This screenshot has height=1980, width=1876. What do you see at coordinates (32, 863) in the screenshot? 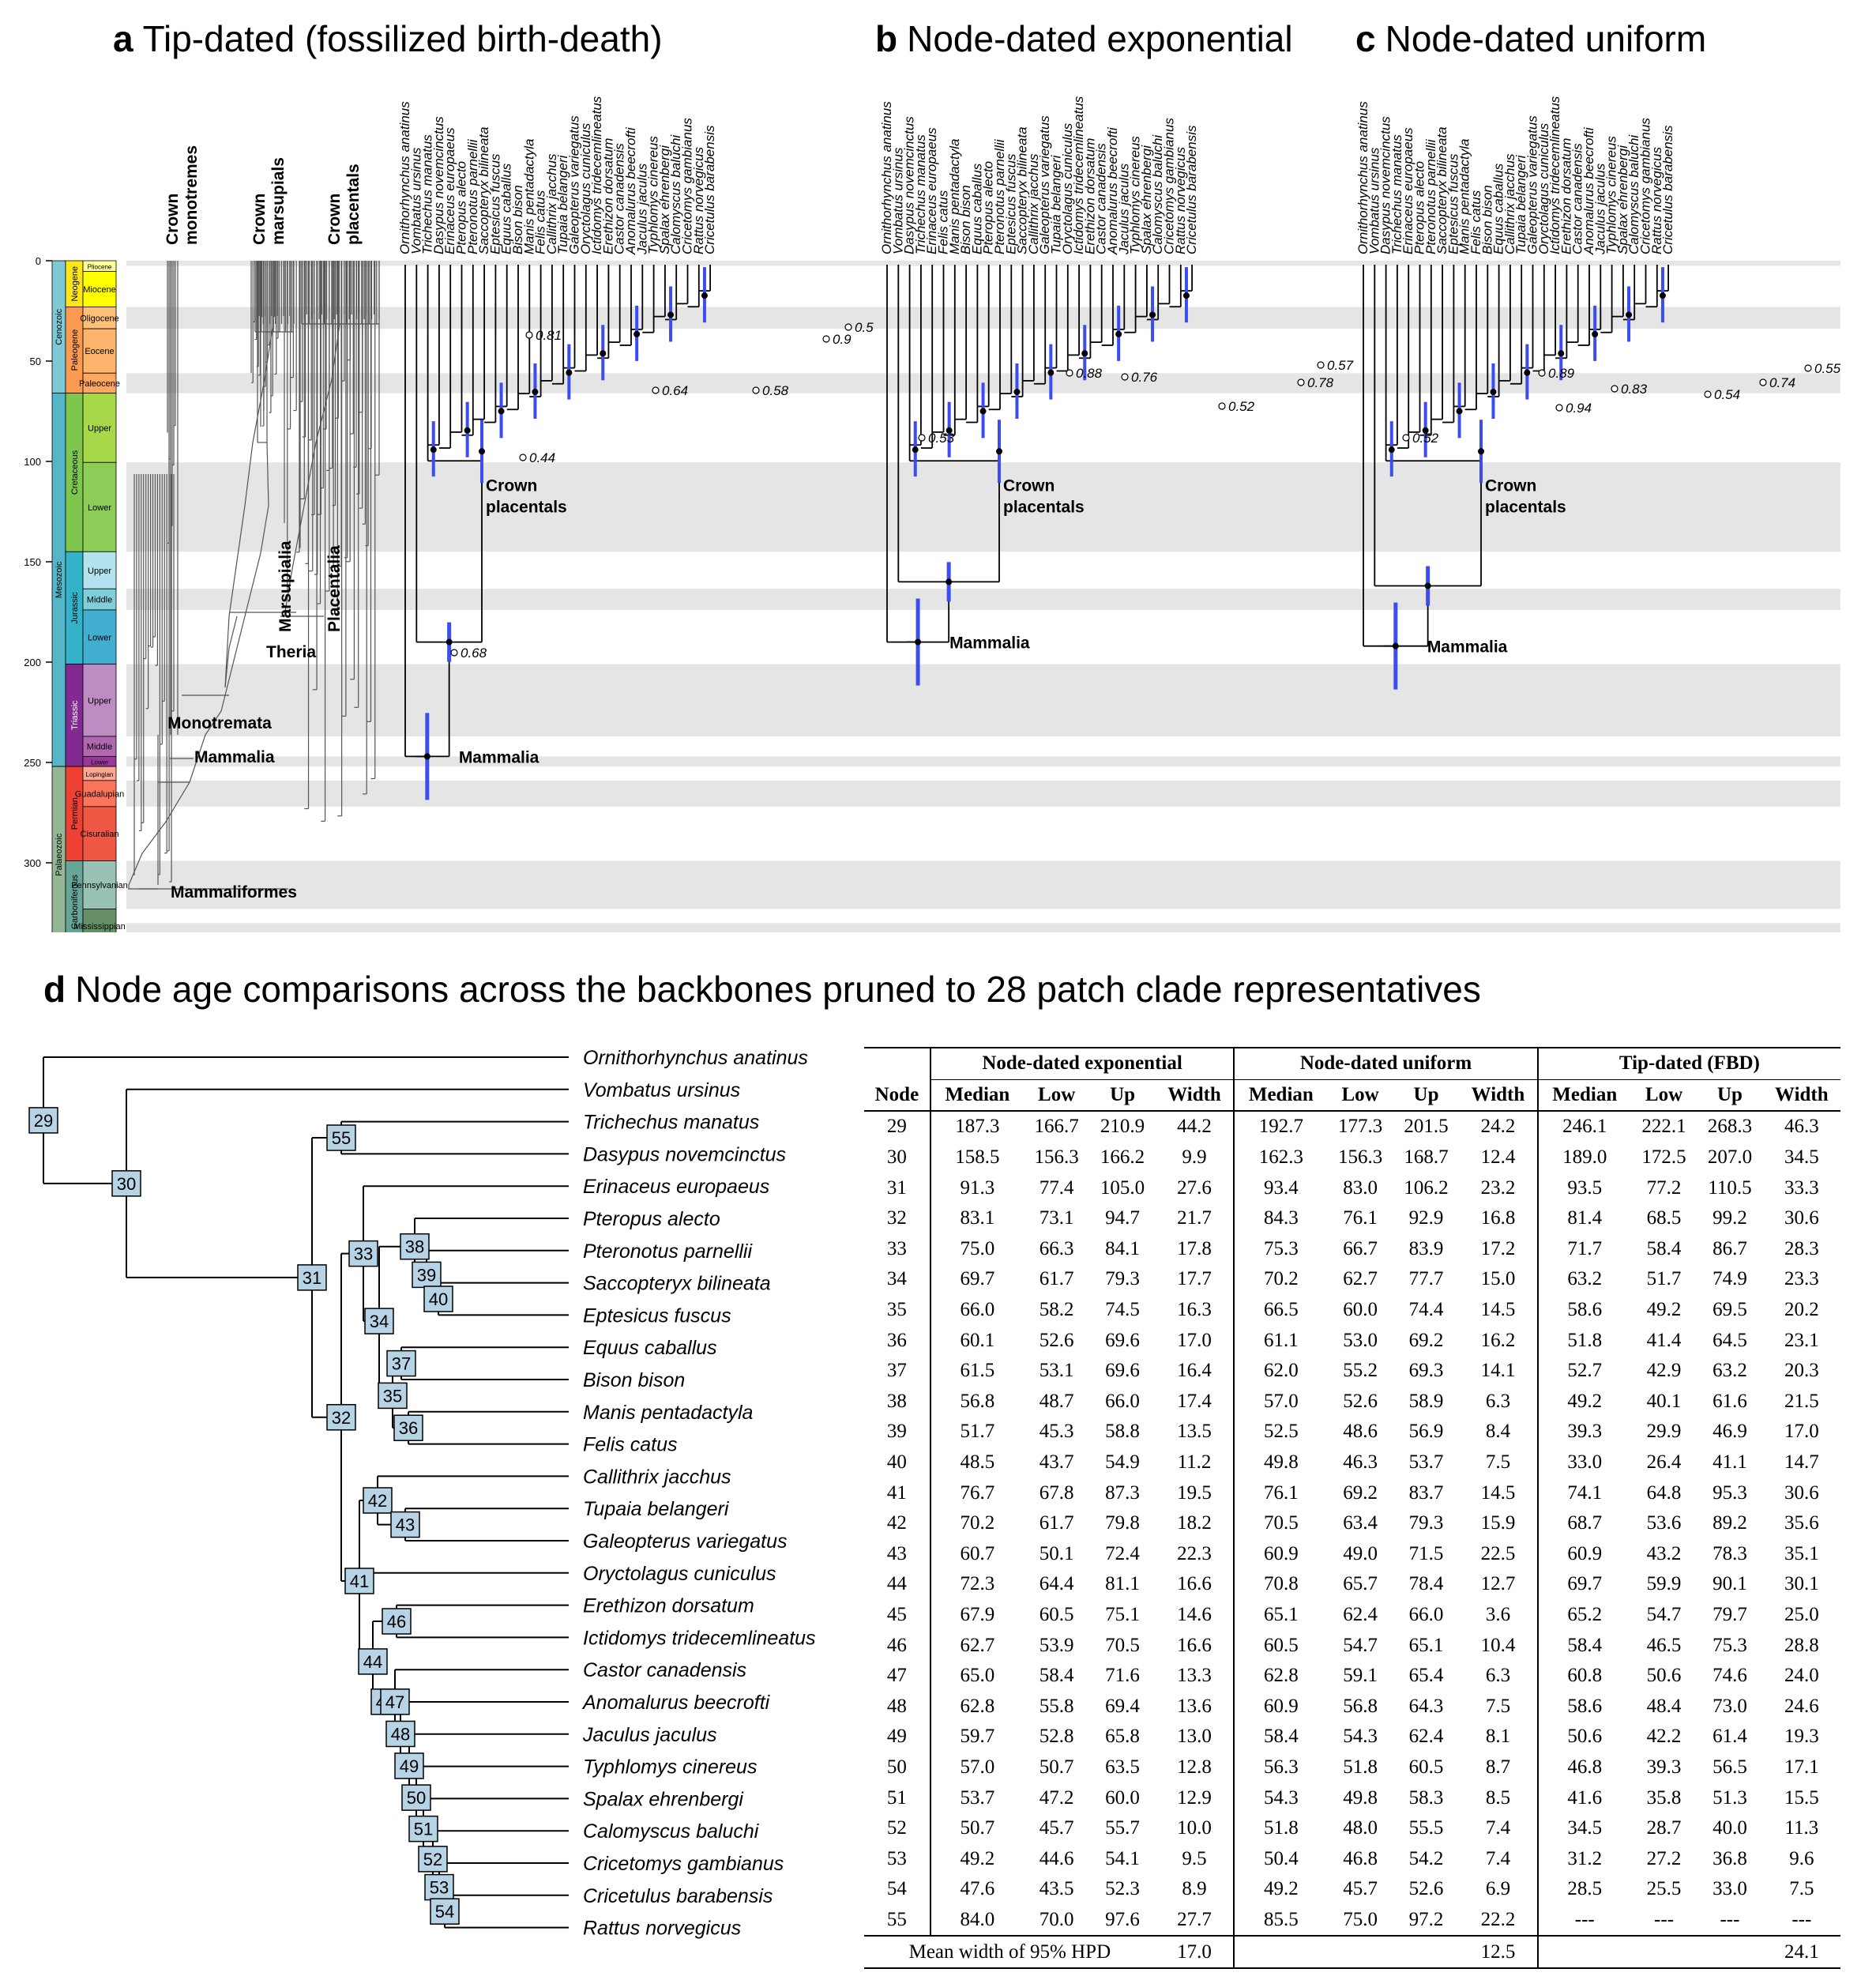
I see `axis-tick-label: 300` at bounding box center [32, 863].